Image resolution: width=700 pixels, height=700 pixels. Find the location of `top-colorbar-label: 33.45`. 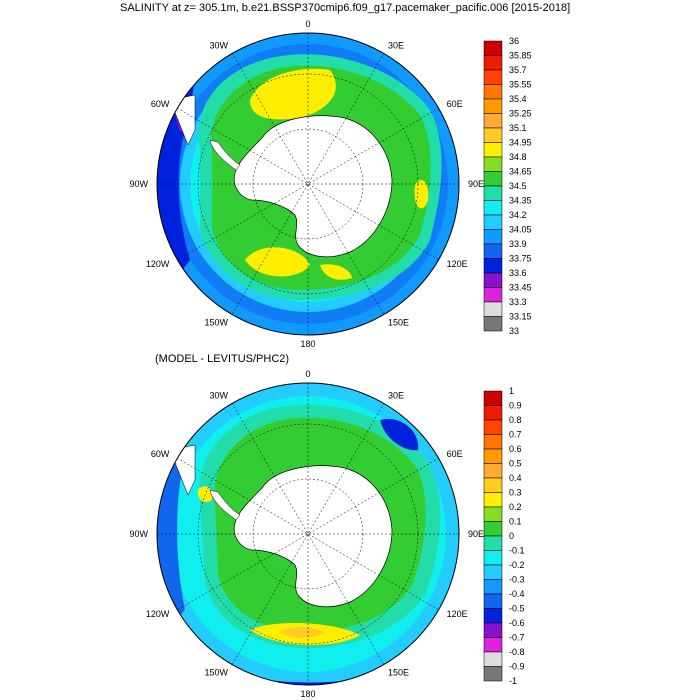

top-colorbar-label: 33.45 is located at coordinates (520, 288).